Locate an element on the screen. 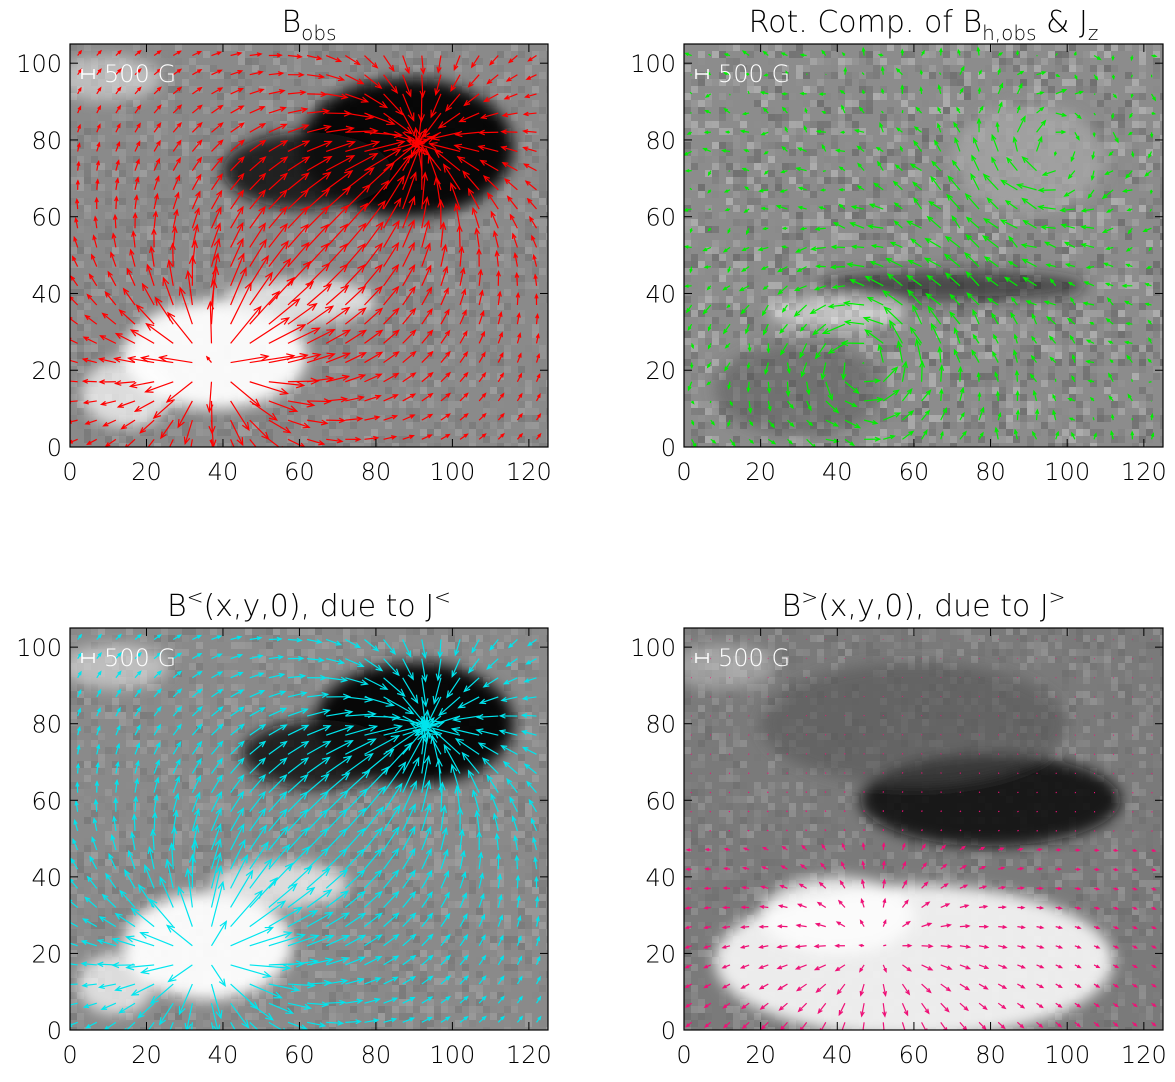 This screenshot has height=1082, width=1175. y-tick-label: 40 is located at coordinates (46, 294).